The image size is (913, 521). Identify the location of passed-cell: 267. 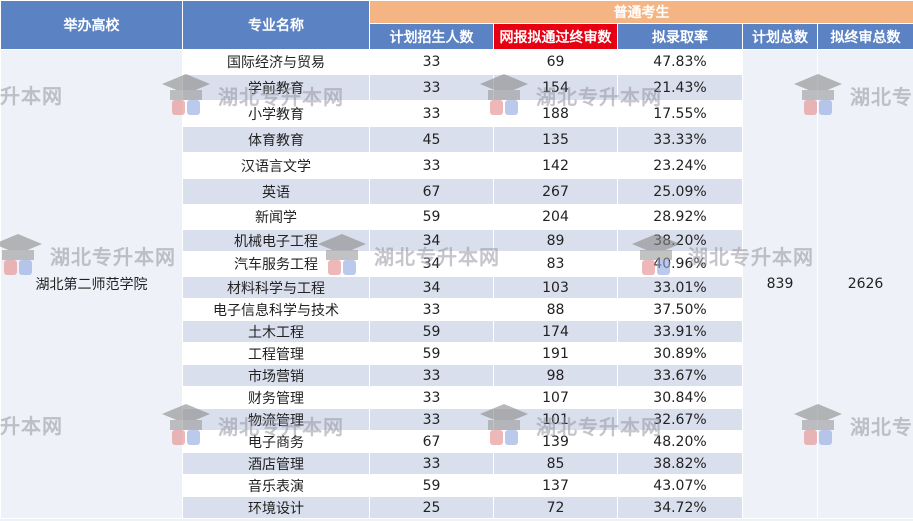
(555, 191).